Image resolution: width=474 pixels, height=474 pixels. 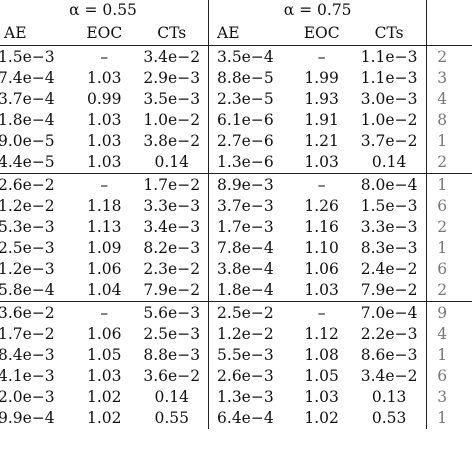 I want to click on table-cell: 9.0e−5, so click(x=27, y=140).